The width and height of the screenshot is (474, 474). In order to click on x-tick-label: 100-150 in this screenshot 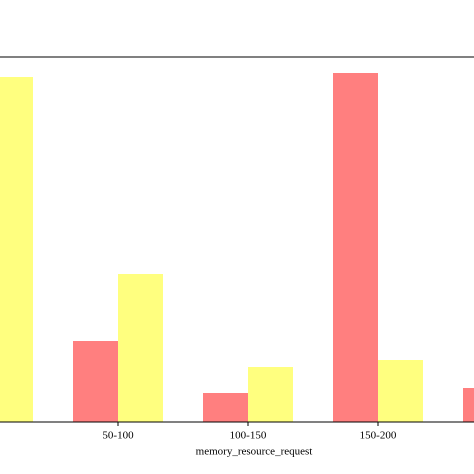, I will do `click(248, 436)`.